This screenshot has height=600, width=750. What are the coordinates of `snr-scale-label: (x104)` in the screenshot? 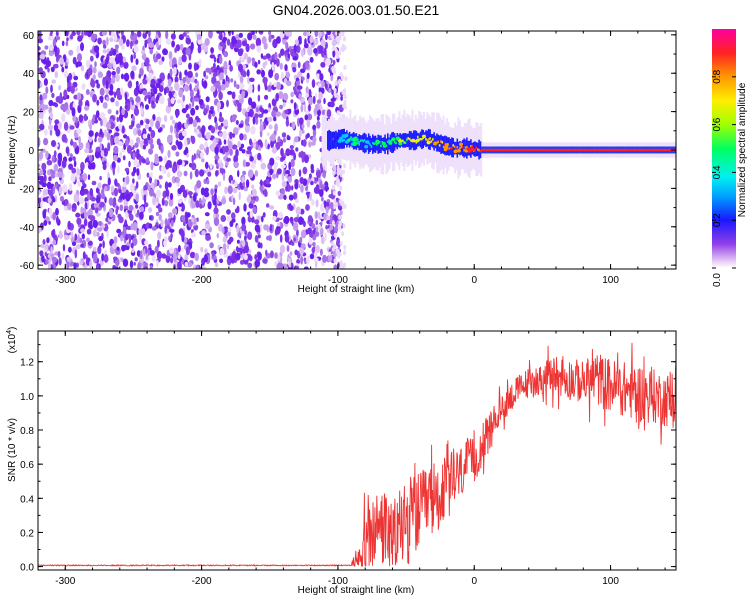 It's located at (12, 340).